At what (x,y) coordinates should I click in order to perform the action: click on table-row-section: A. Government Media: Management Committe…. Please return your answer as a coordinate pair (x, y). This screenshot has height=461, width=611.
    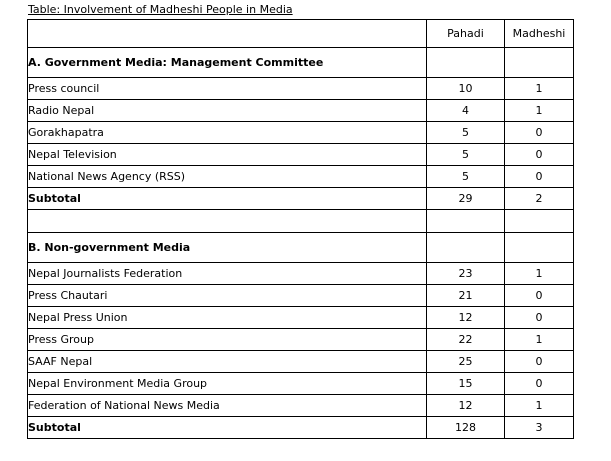
    Looking at the image, I should click on (300, 62).